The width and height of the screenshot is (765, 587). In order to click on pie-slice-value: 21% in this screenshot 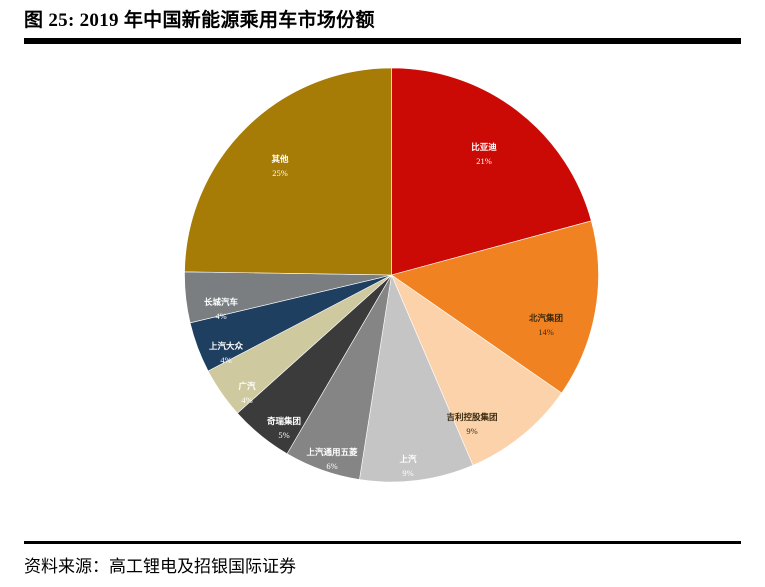, I will do `click(484, 161)`.